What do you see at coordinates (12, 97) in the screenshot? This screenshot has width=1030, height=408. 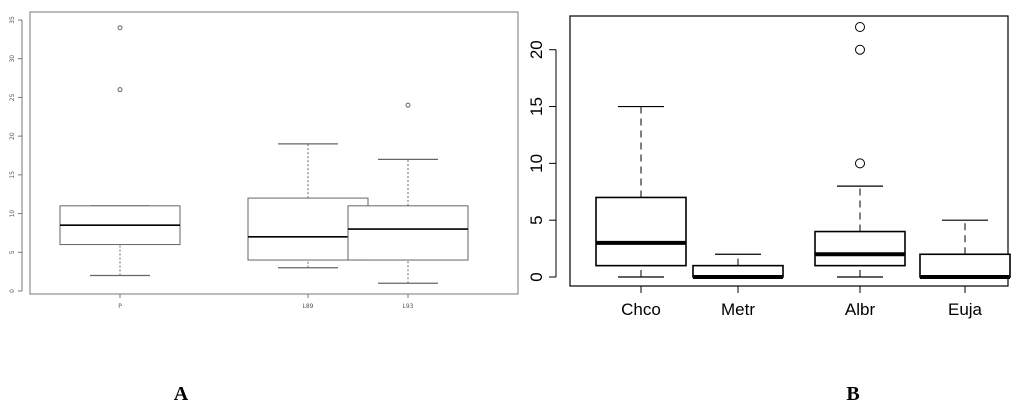 I see `y-tick-label: 25` at bounding box center [12, 97].